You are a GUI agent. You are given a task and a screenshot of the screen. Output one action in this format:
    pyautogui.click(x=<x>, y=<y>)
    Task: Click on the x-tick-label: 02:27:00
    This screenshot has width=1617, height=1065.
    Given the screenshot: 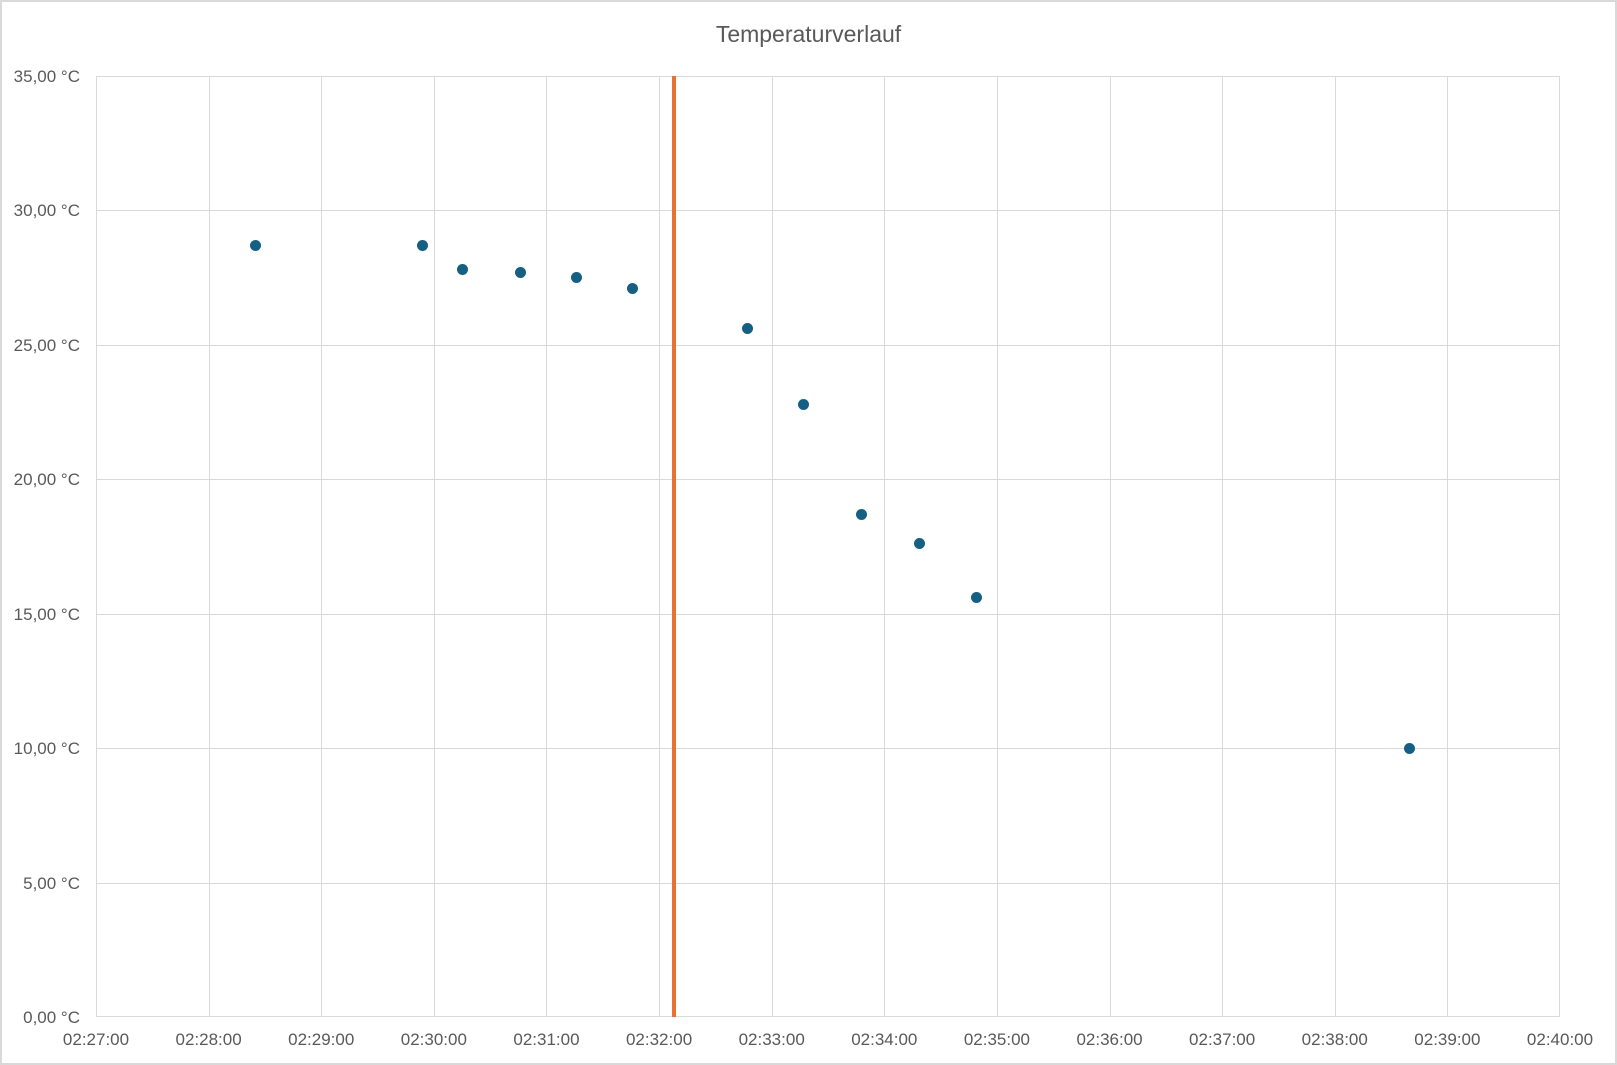 What is the action you would take?
    pyautogui.click(x=96, y=1039)
    